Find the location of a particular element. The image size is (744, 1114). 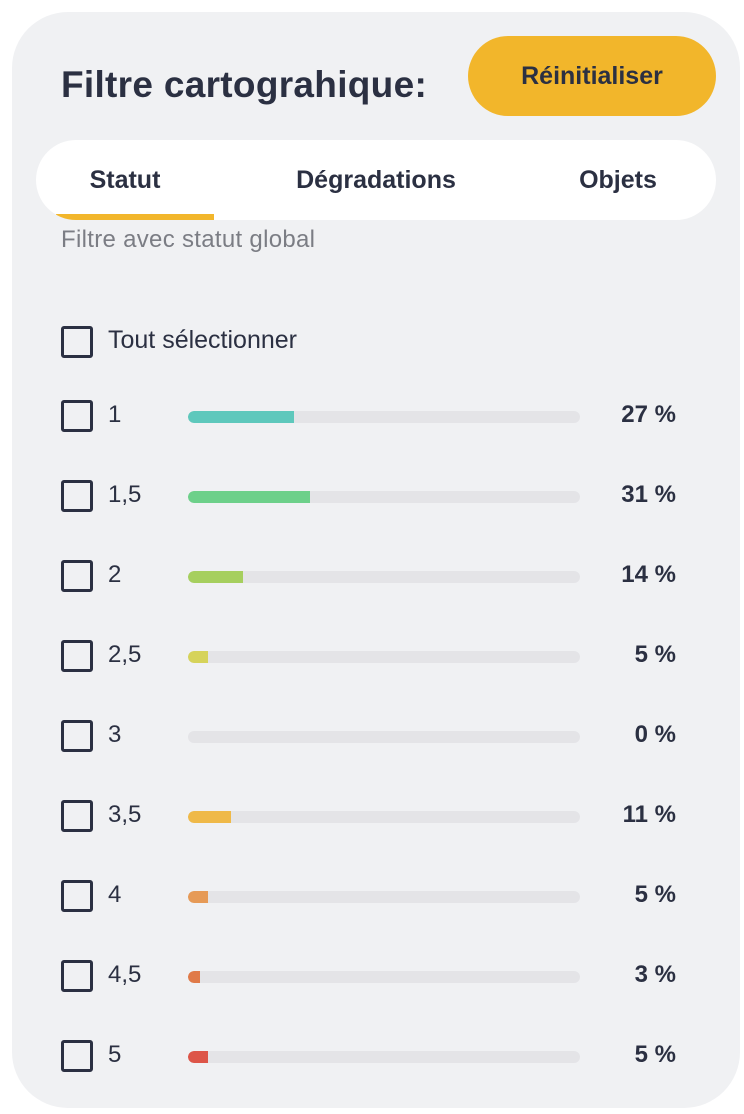

filter-tabs: Statut Dégradations Objets is located at coordinates (376, 180).